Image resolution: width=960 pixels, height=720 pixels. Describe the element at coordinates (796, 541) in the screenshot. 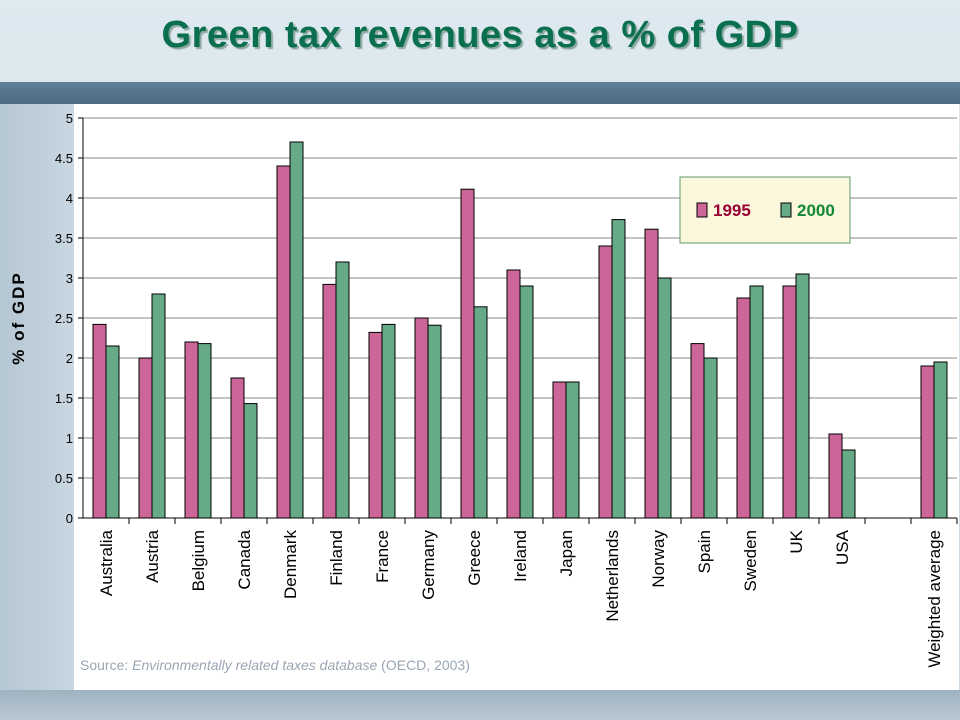

I see `category-label: UK` at that location.